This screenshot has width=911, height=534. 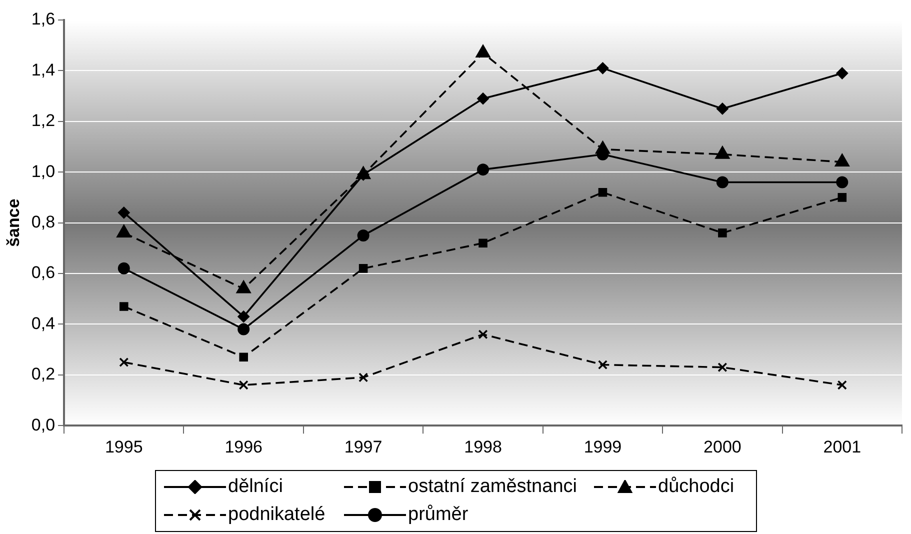 What do you see at coordinates (277, 515) in the screenshot?
I see `legend-label: podnikatelé` at bounding box center [277, 515].